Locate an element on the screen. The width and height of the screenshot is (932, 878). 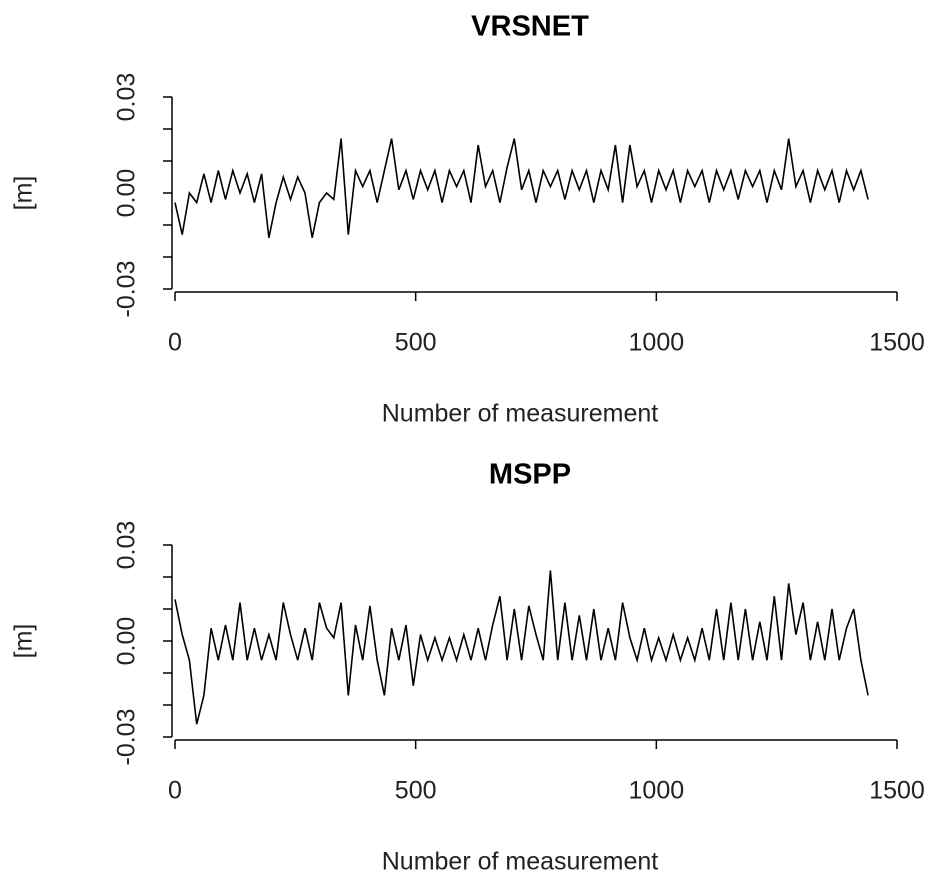
chart-title: MSPP is located at coordinates (530, 475).